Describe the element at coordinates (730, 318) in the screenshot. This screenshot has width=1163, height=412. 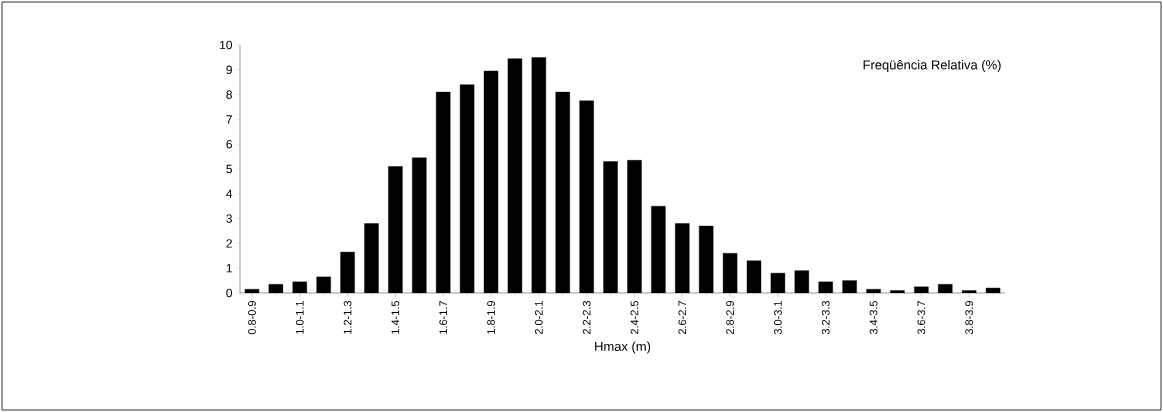
I see `x-tick-label: 2.8-2.9` at that location.